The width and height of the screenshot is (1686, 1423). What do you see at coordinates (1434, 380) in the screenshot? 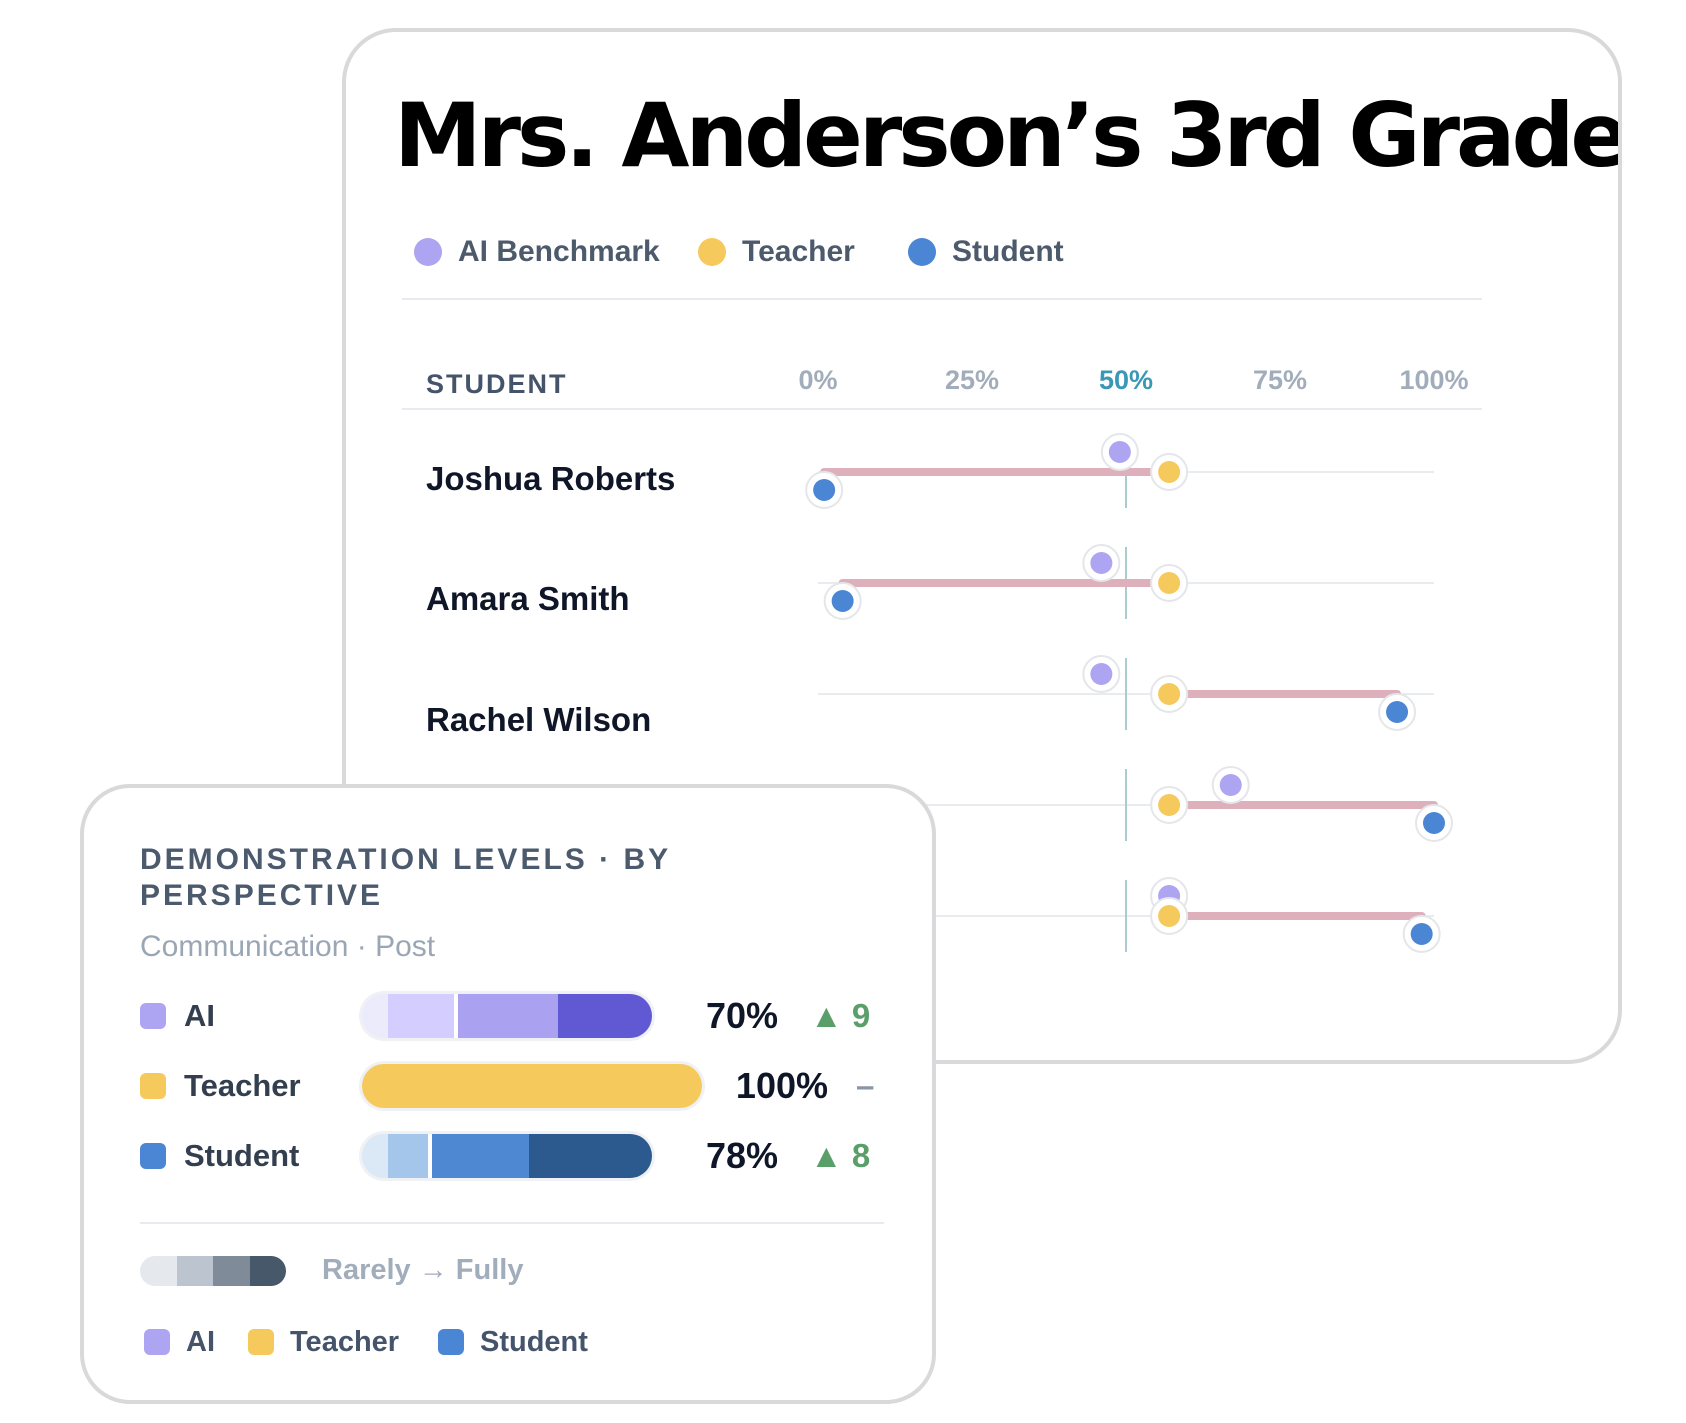
I see `x-tick-100: 100%` at bounding box center [1434, 380].